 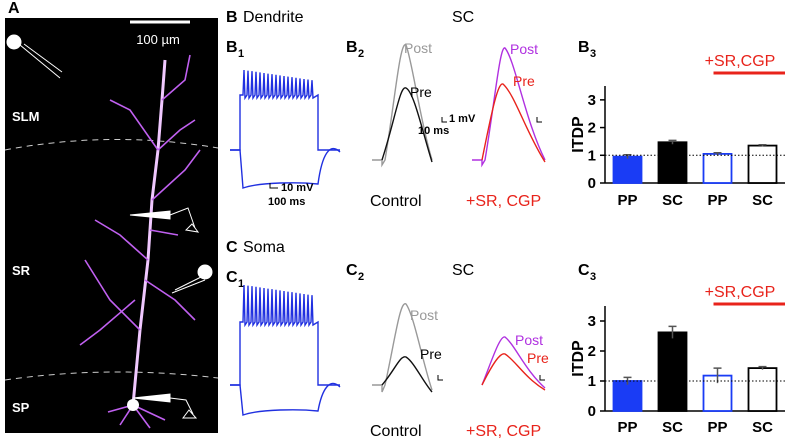 What do you see at coordinates (462, 119) in the screenshot?
I see `scale-label: 1 mV` at bounding box center [462, 119].